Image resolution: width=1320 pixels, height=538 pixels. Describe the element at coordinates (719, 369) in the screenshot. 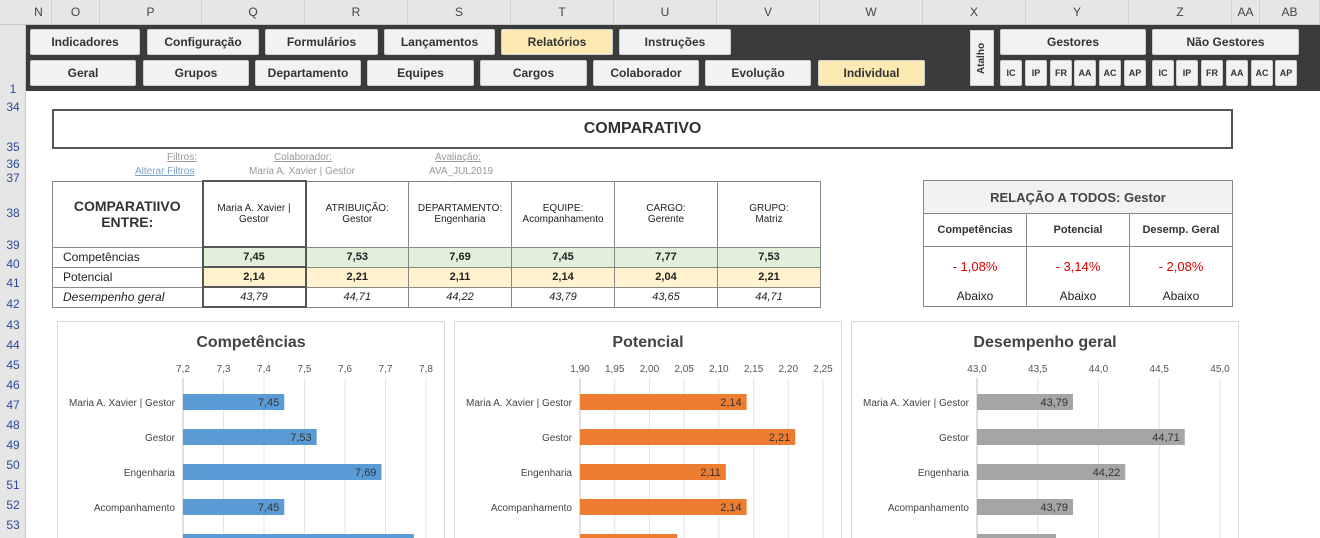

I see `tick-label: 2,10` at that location.